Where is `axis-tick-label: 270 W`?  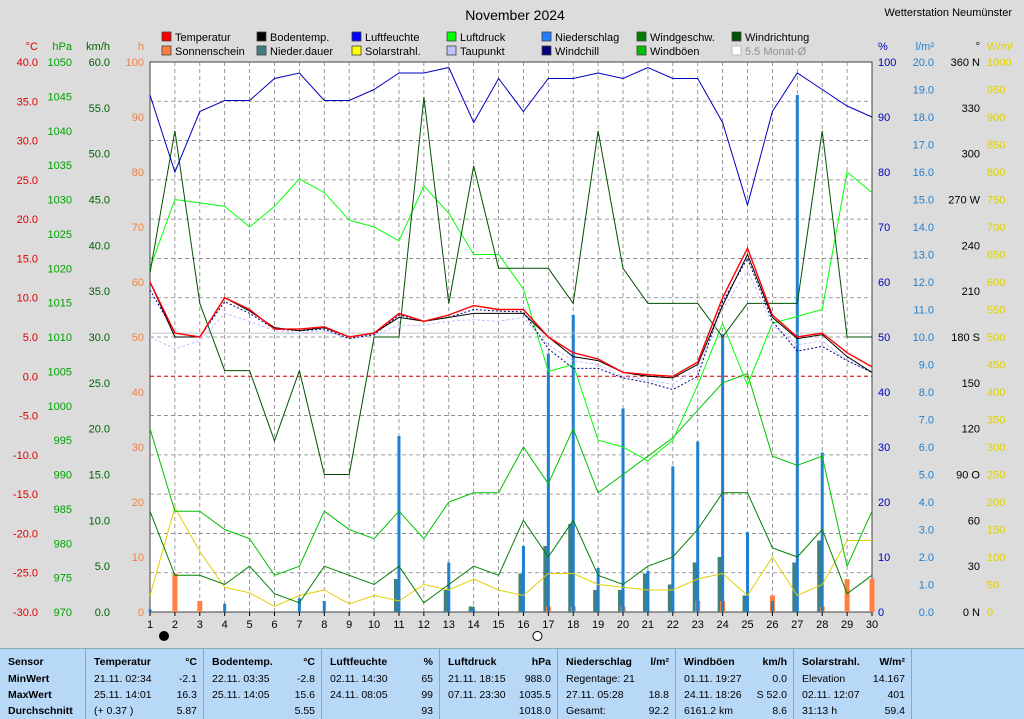
axis-tick-label: 270 W is located at coordinates (964, 201).